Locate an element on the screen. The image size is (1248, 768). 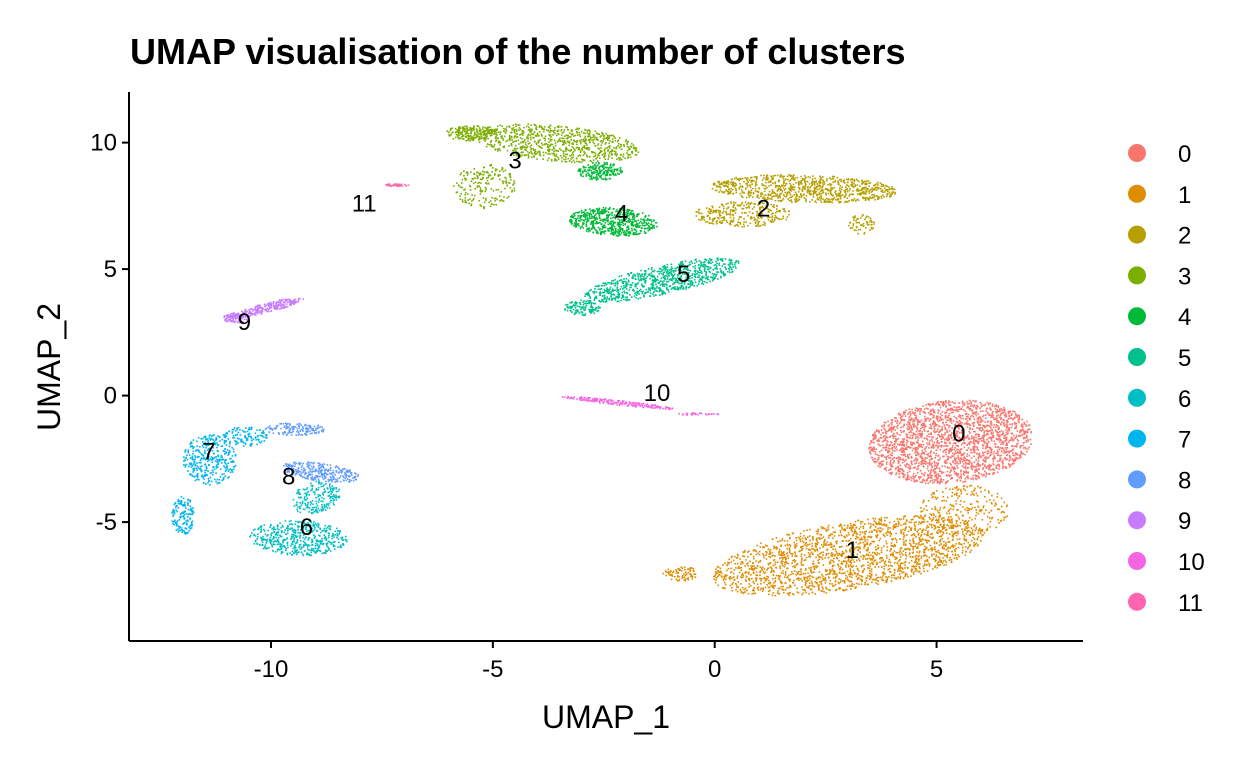
cluster-1-points is located at coordinates (835, 540).